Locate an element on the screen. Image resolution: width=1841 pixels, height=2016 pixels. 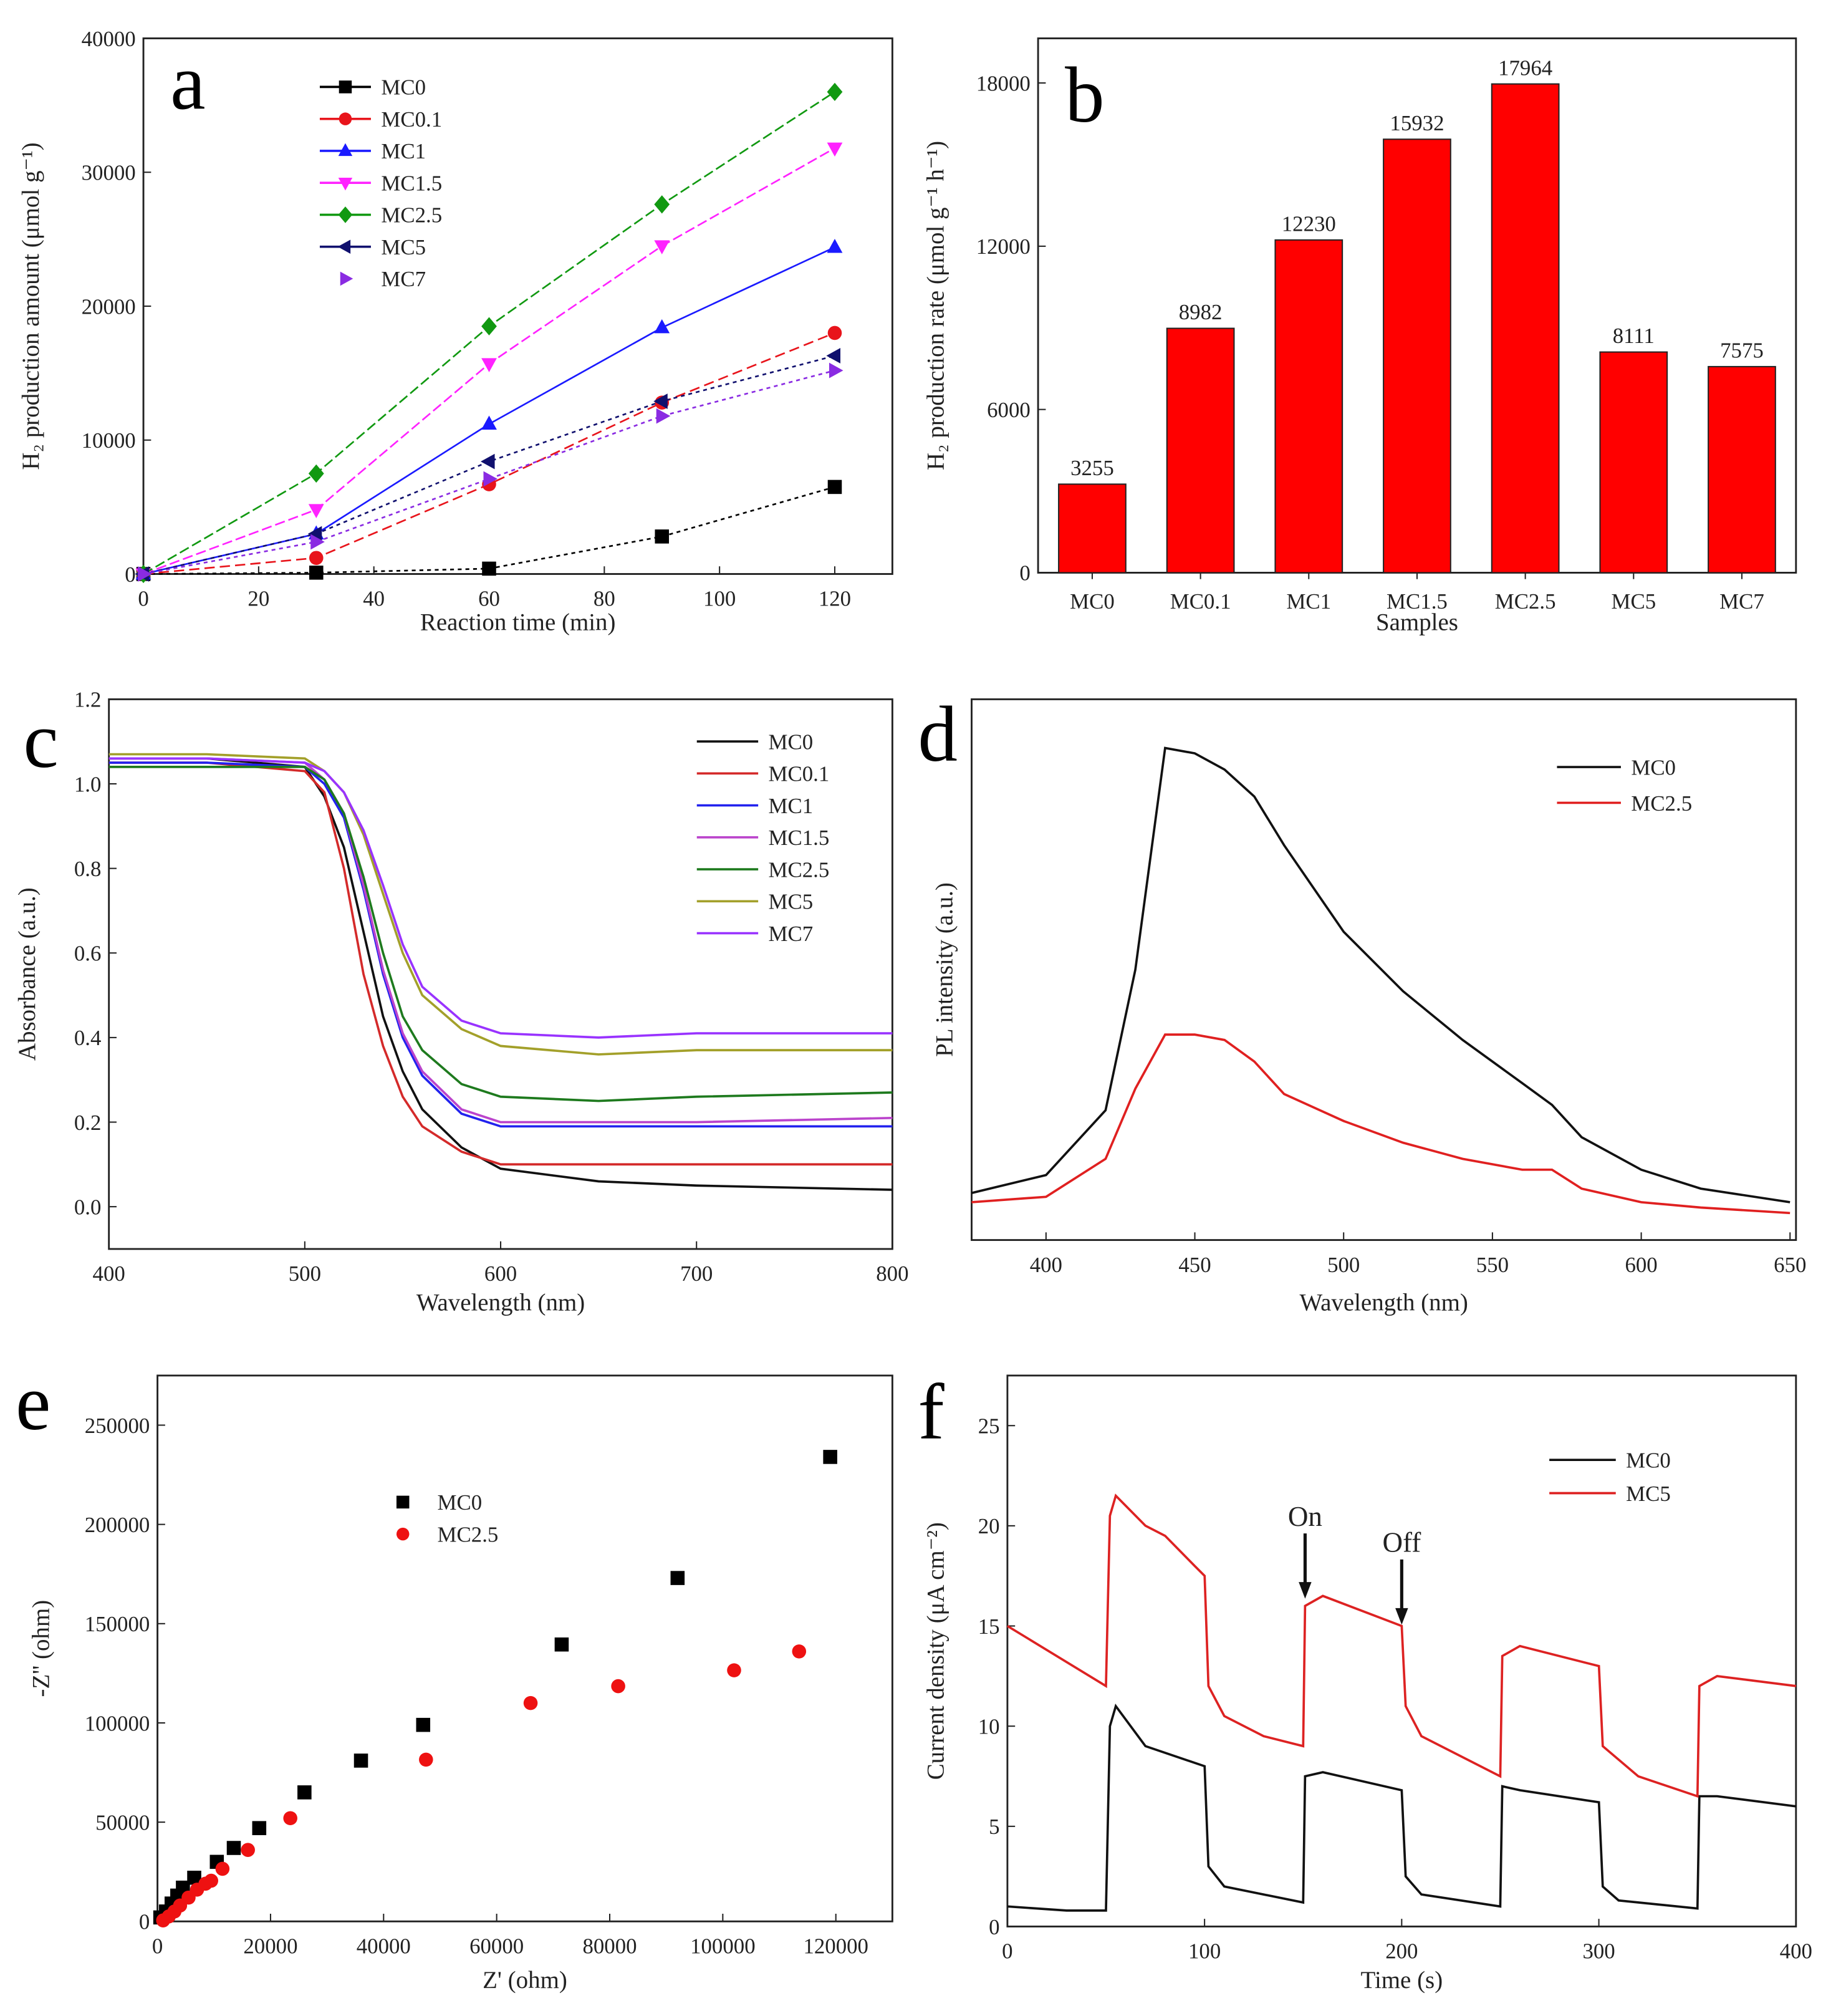
bar-data-label: 12230 is located at coordinates (1309, 223).